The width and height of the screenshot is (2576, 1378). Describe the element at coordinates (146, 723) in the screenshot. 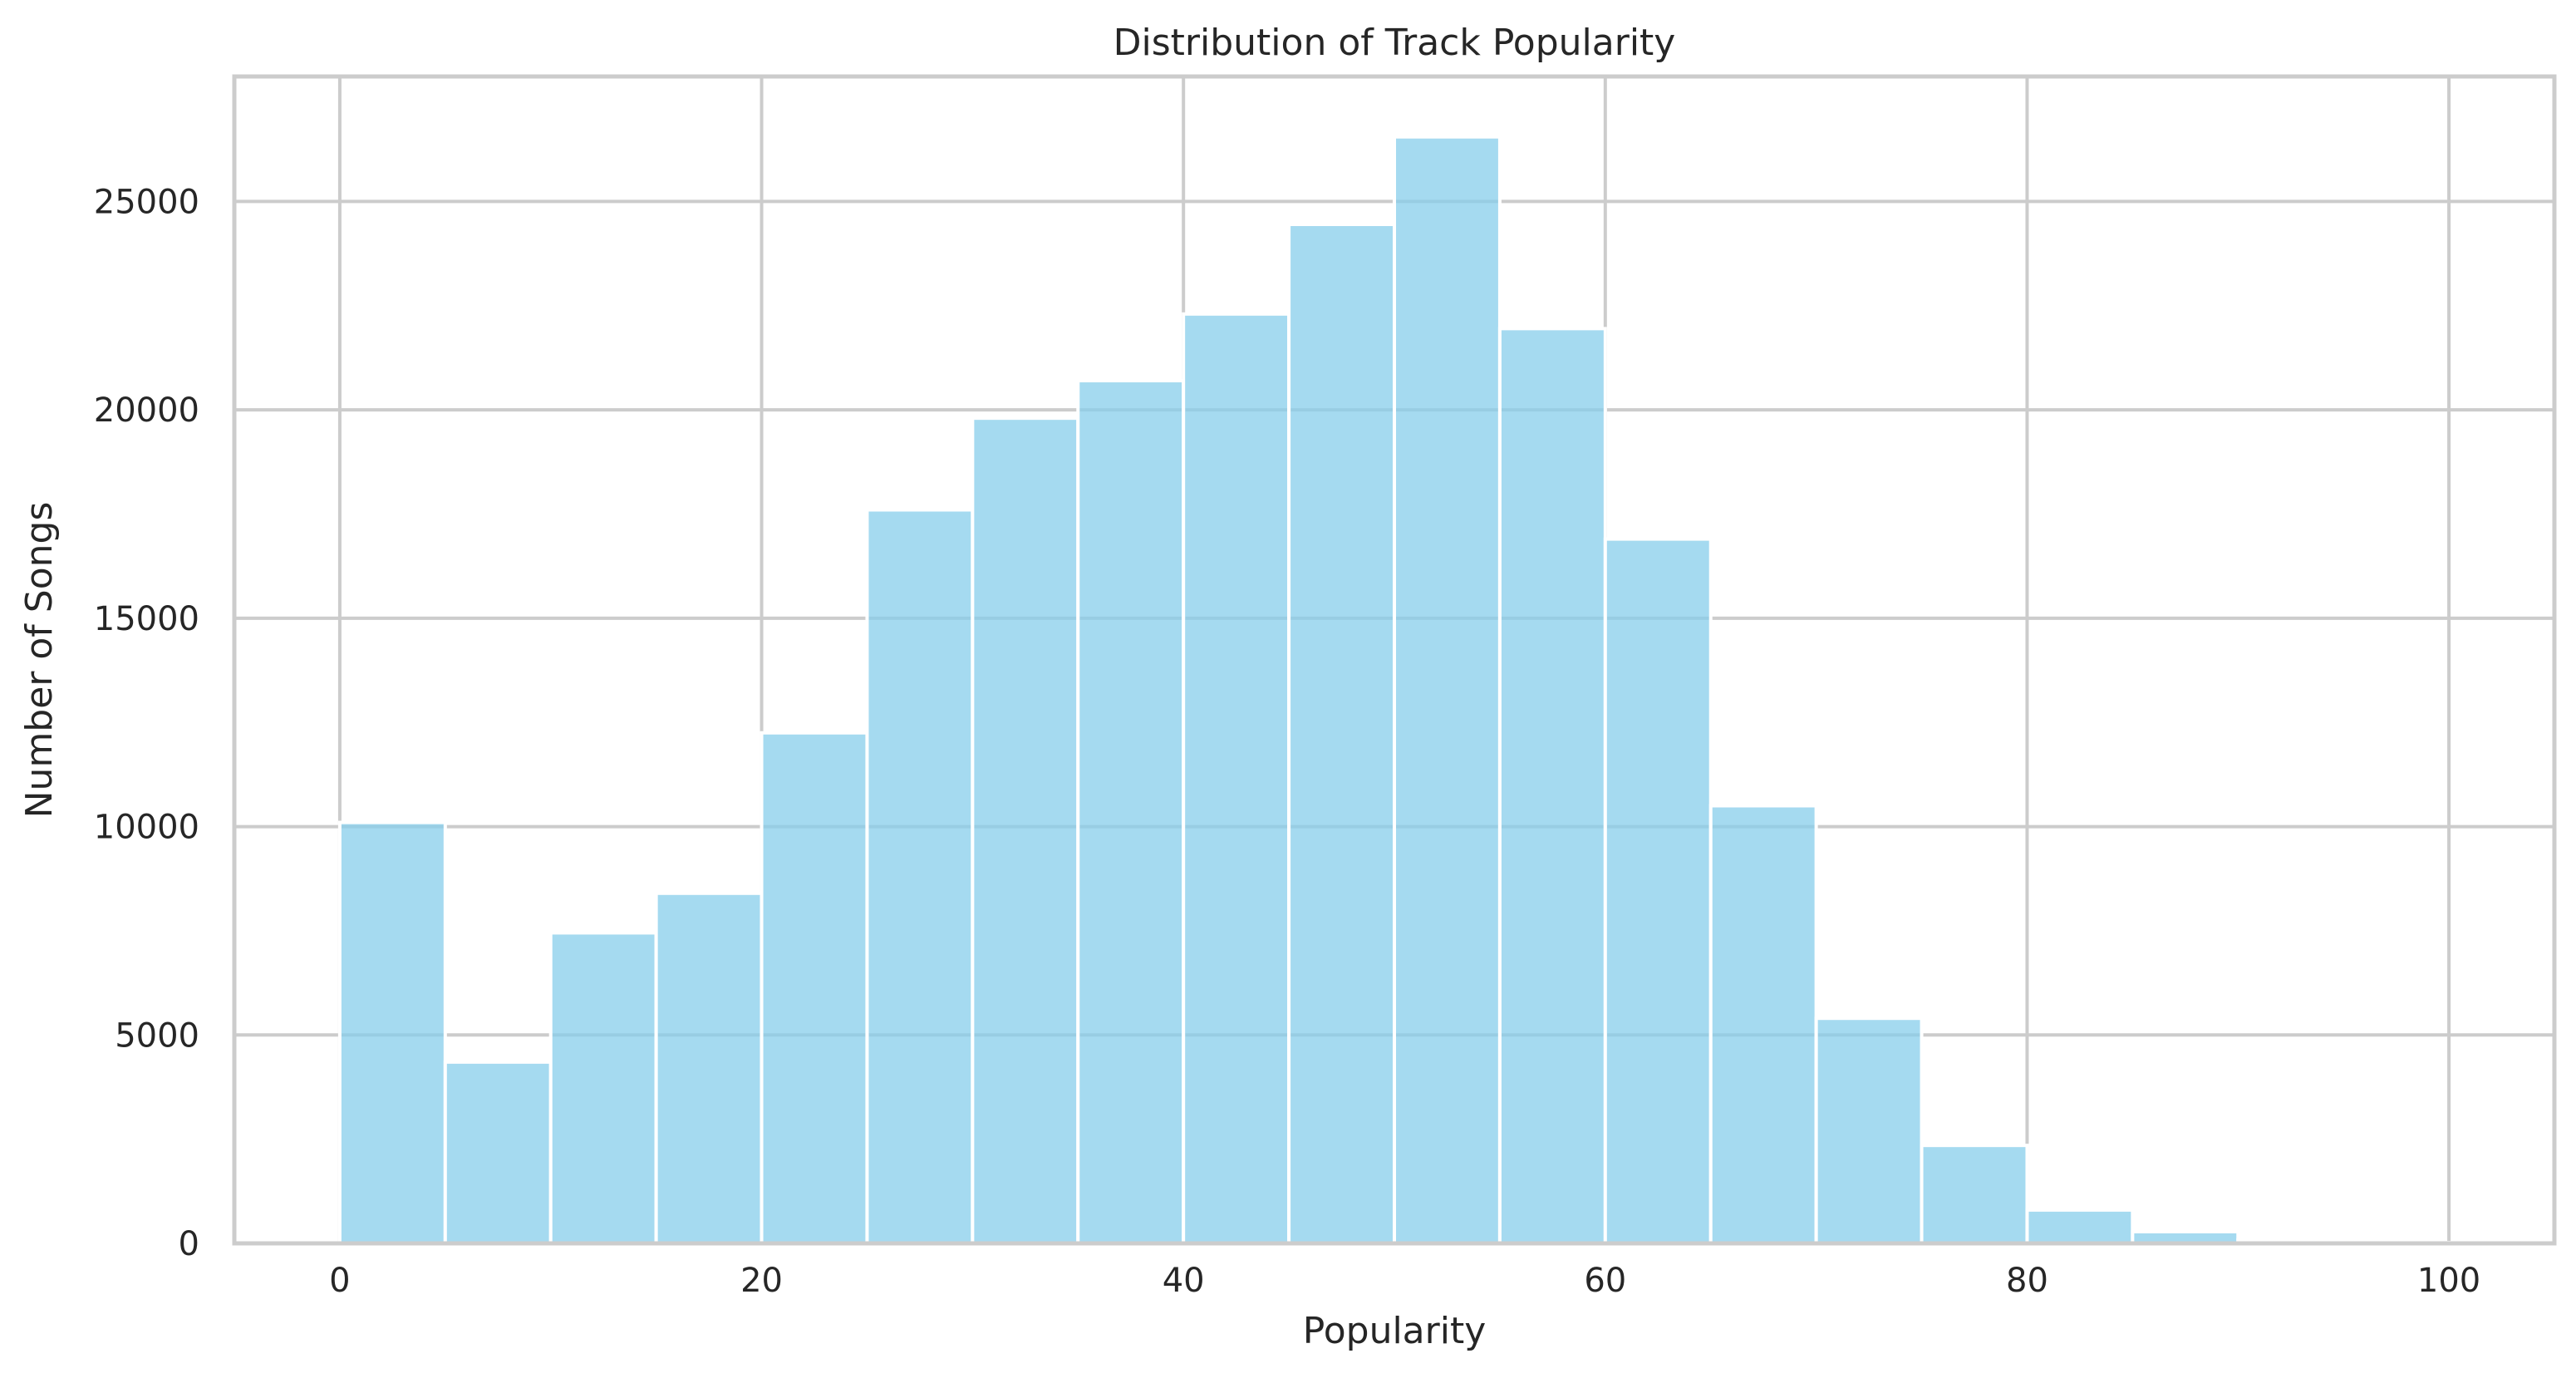

I see `y-tick-labels: 0 5000 10000 15000 20000 25000` at that location.